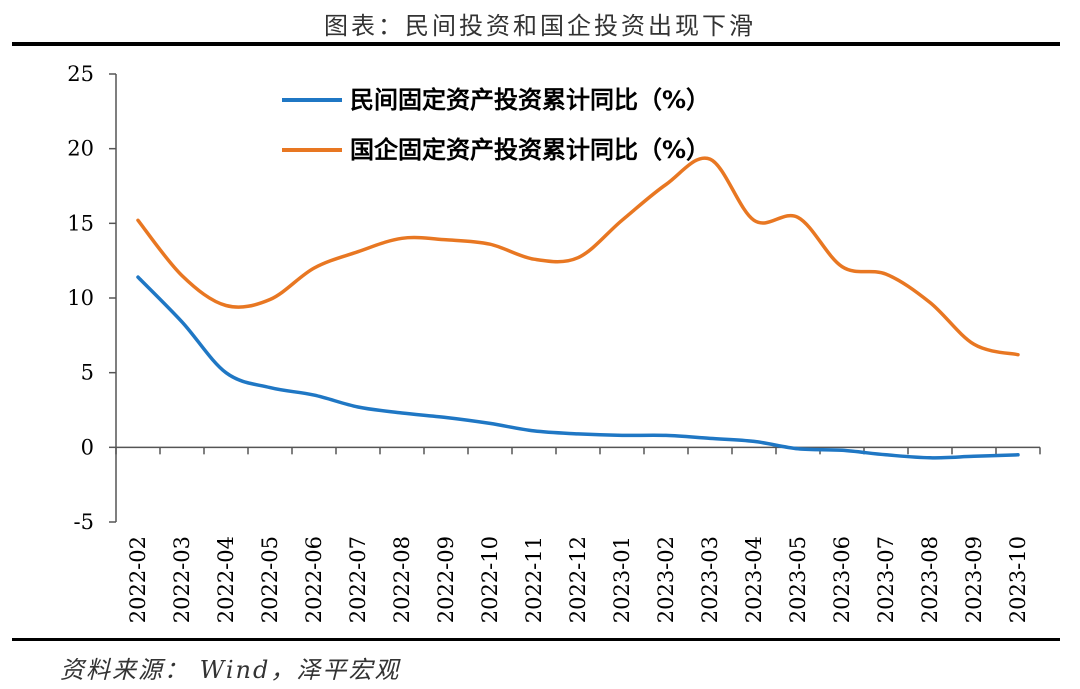  What do you see at coordinates (230, 670) in the screenshot?
I see `source-note: 资料来源： Wind，泽平宏观` at bounding box center [230, 670].